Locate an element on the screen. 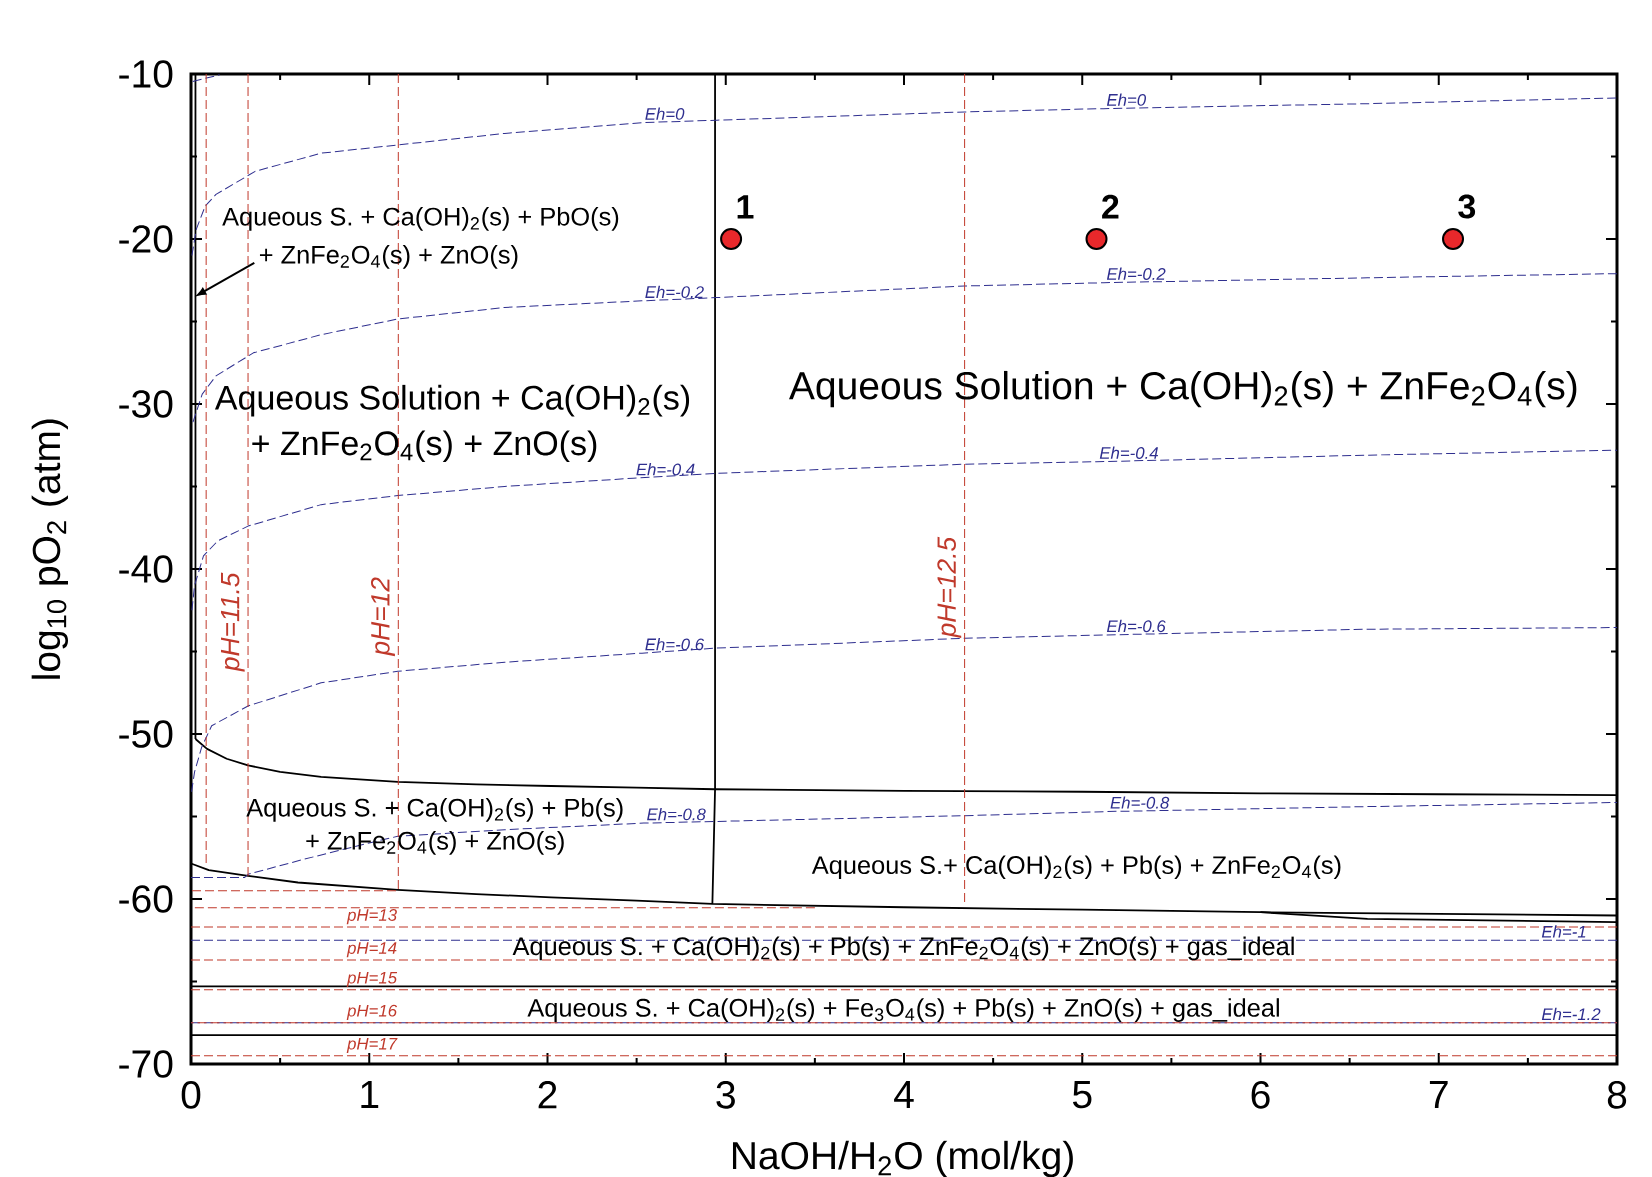 The width and height of the screenshot is (1652, 1177). annotation: Aqueous S. + Ca(OH)$_{2}$(s) + Pb(s) is located at coordinates (434, 810).